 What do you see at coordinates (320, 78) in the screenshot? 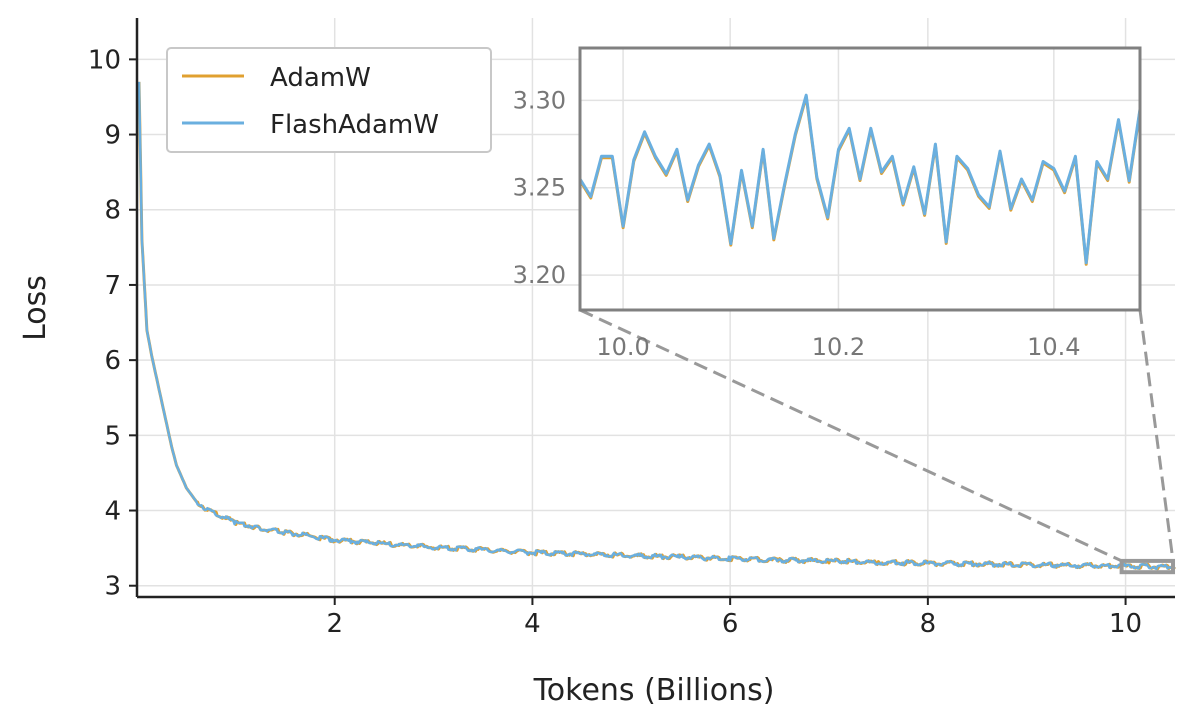
I see `legend-label-adamw: AdamW` at bounding box center [320, 78].